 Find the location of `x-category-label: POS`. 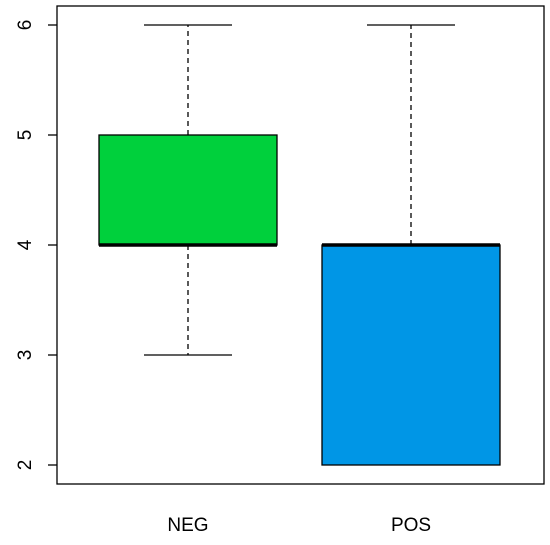

x-category-label: POS is located at coordinates (411, 525).